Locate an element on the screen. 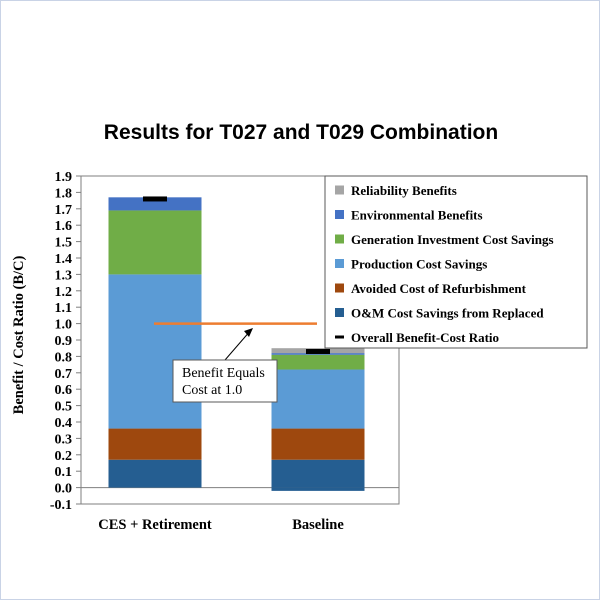 This screenshot has height=601, width=600. legend-box is located at coordinates (456, 262).